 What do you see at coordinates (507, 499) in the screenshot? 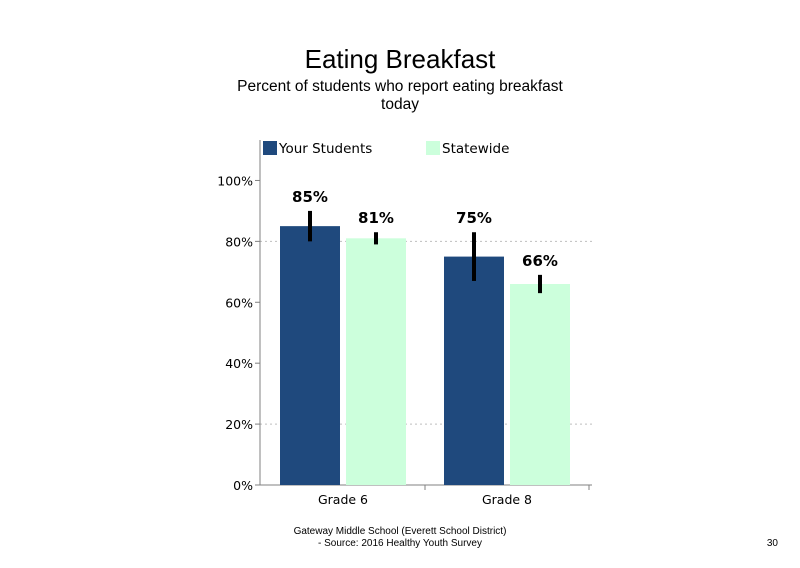
I see `x-tick-label: Grade 8` at bounding box center [507, 499].